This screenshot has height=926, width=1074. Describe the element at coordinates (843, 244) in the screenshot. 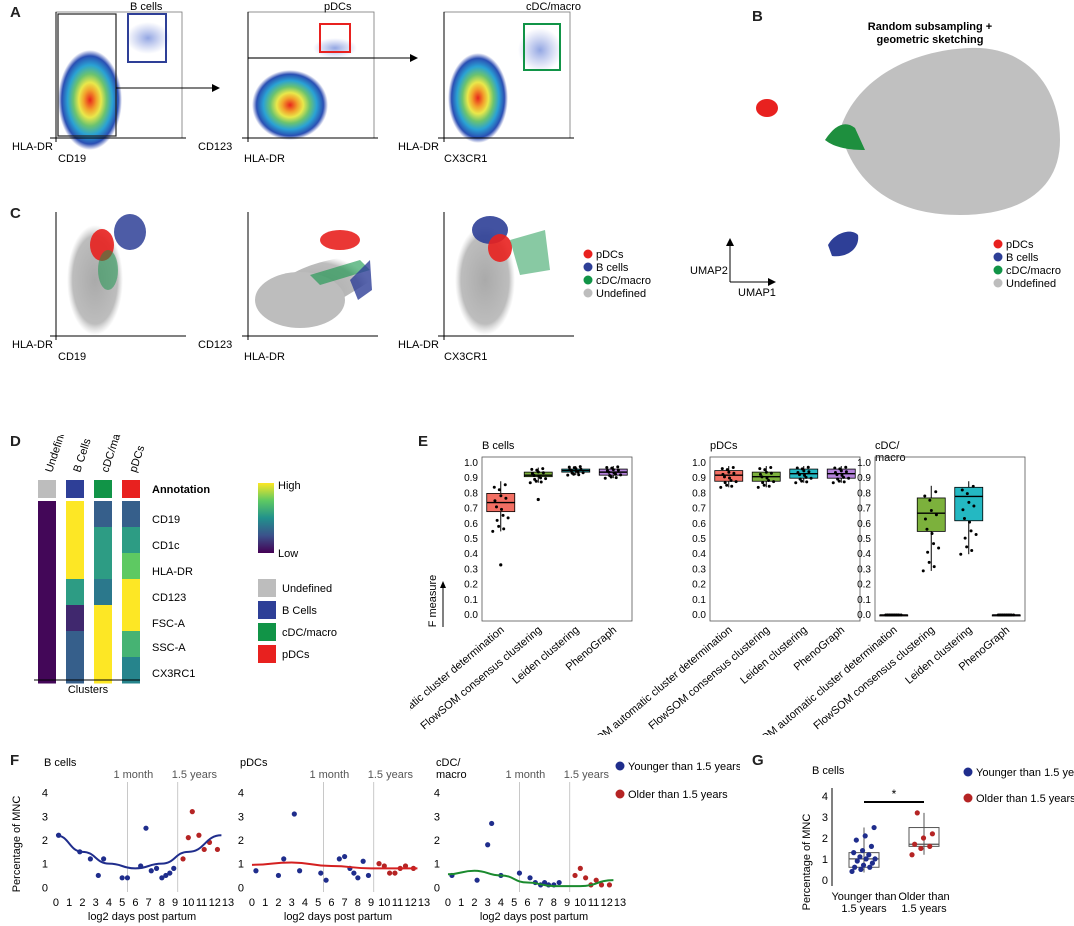

I see `b-cell-cluster` at that location.